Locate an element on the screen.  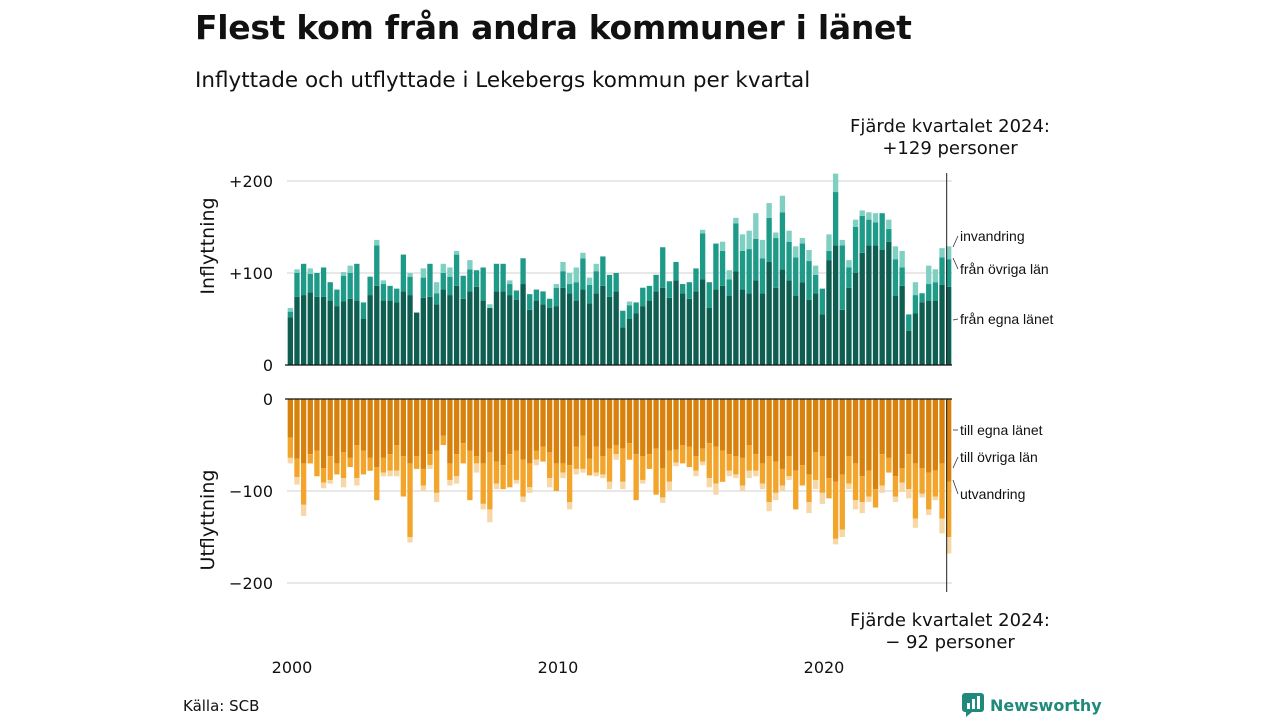
series-label-in: från övriga län is located at coordinates (1004, 269).